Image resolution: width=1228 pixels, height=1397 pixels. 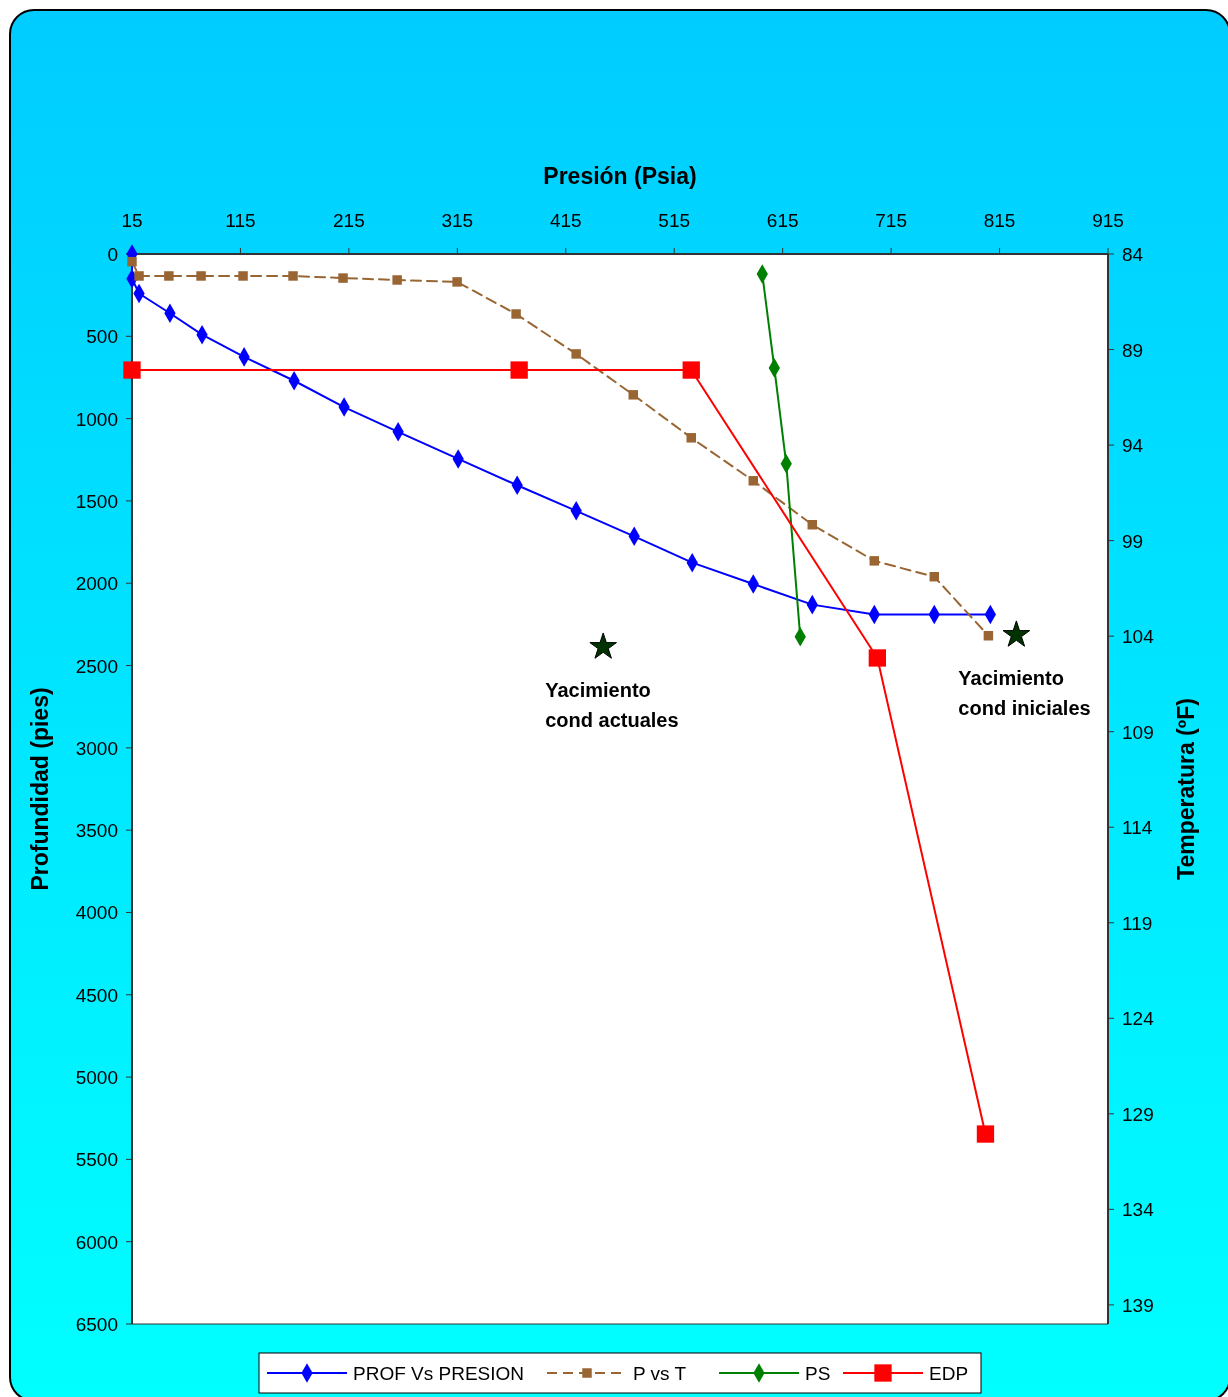 I want to click on y-axis-title: Profundidad (pies), so click(x=40, y=789).